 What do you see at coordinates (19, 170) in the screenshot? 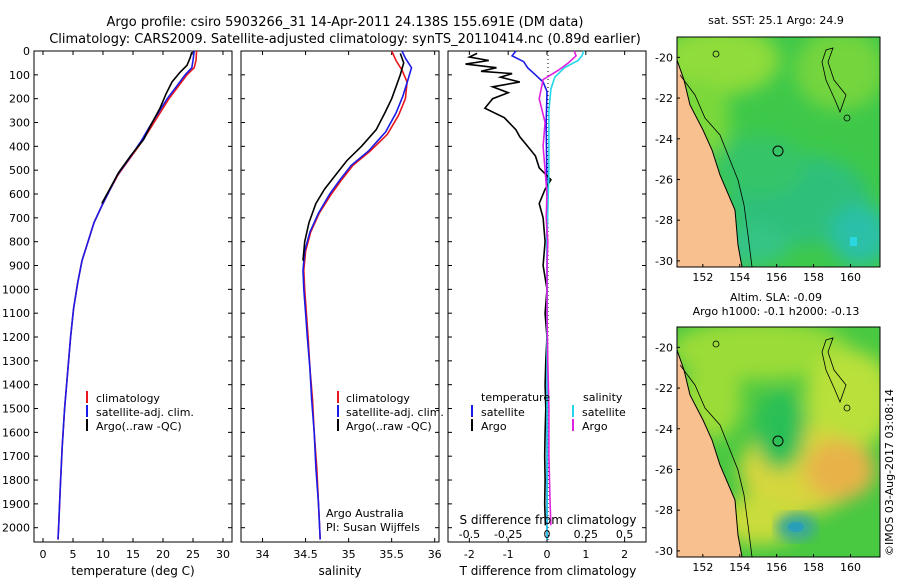
I see `y-tick-label: 500` at bounding box center [19, 170].